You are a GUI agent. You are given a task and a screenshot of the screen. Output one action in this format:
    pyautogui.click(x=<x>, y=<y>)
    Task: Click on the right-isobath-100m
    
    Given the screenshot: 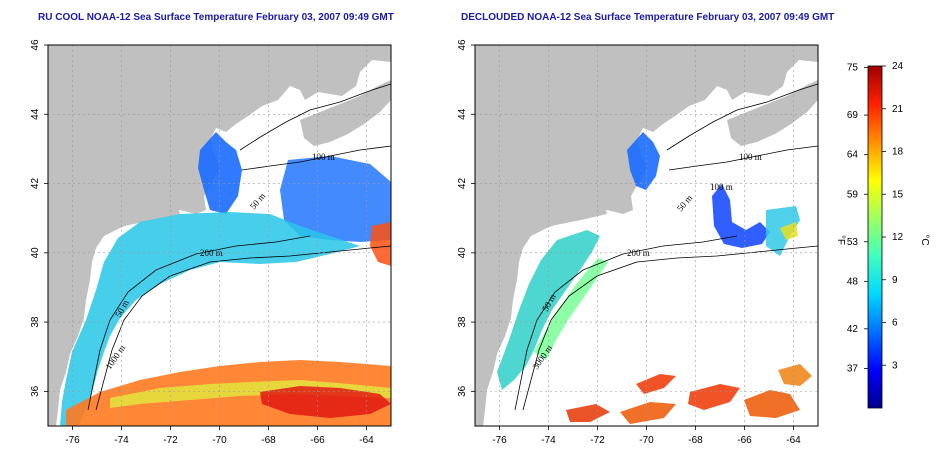 What is the action you would take?
    pyautogui.click(x=742, y=117)
    